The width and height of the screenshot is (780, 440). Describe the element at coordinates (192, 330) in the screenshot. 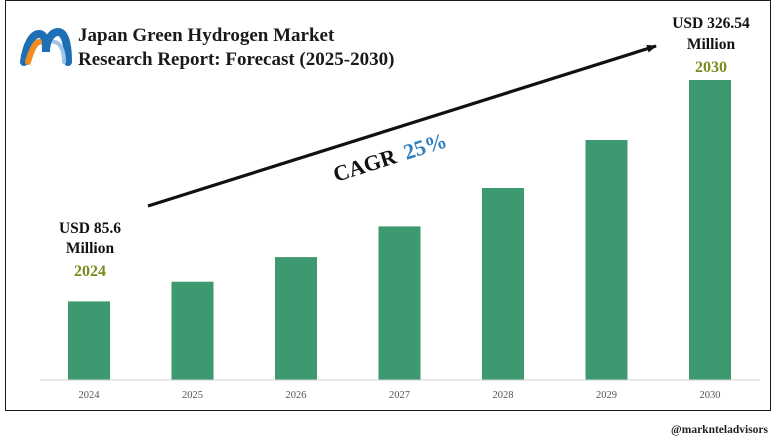

I see `bar-2025` at that location.